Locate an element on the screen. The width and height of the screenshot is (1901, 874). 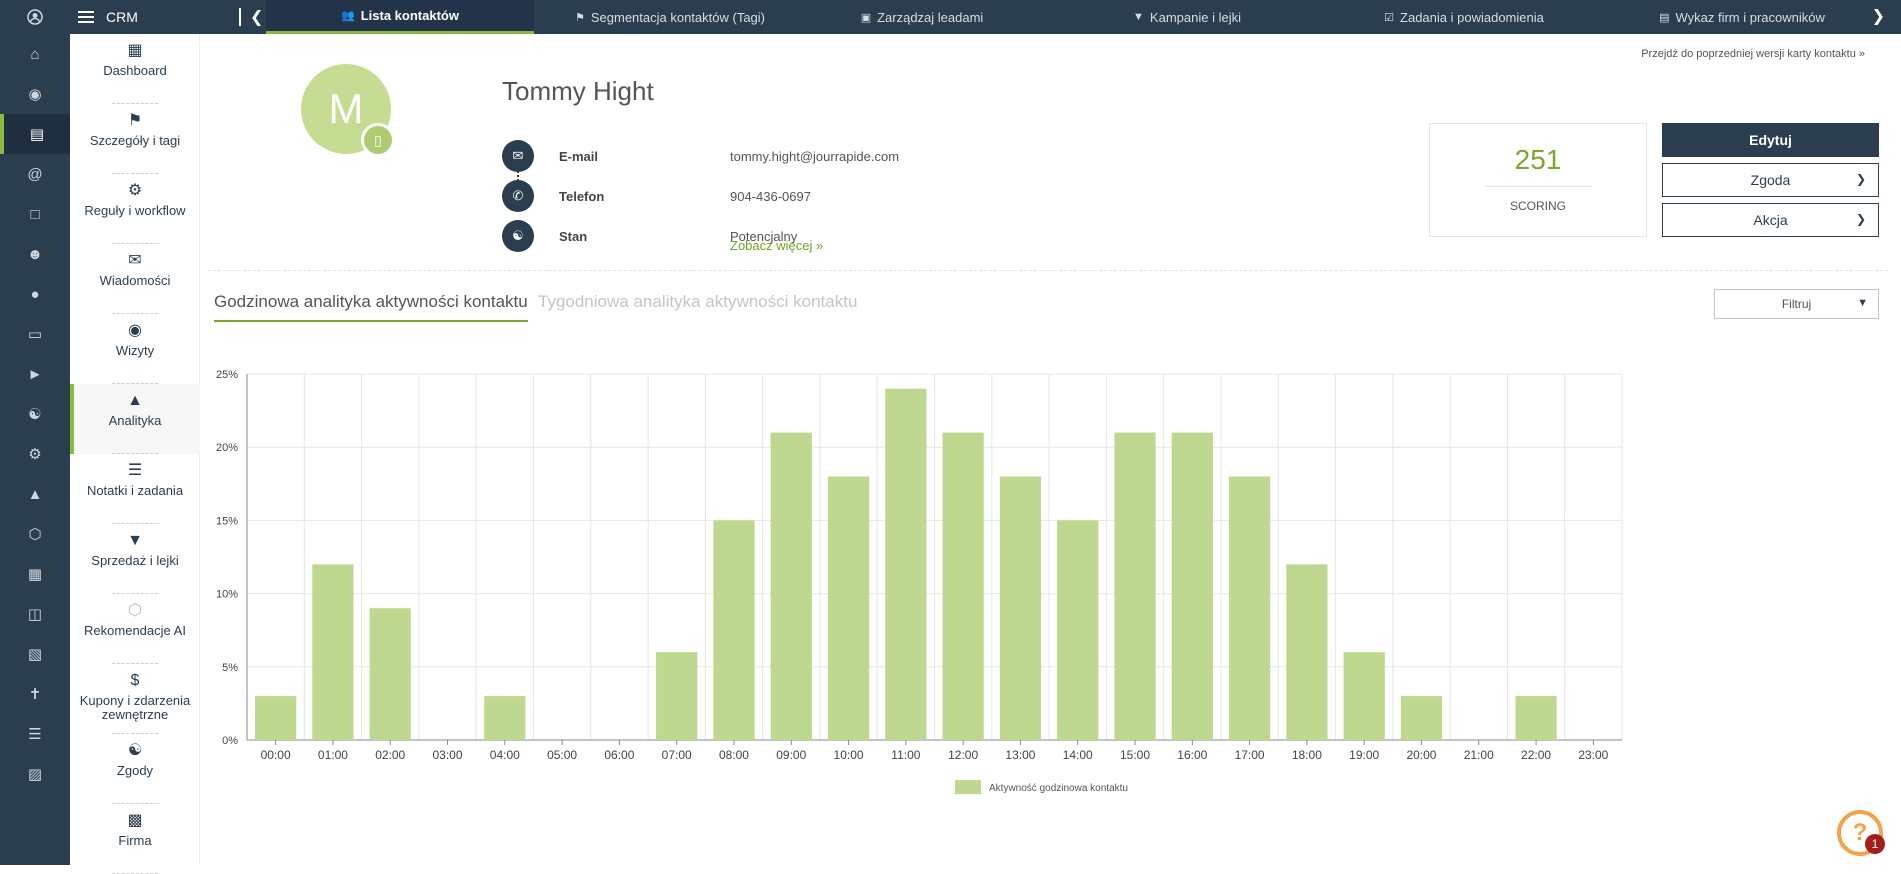
edit-button: Edytuj is located at coordinates (1770, 140).